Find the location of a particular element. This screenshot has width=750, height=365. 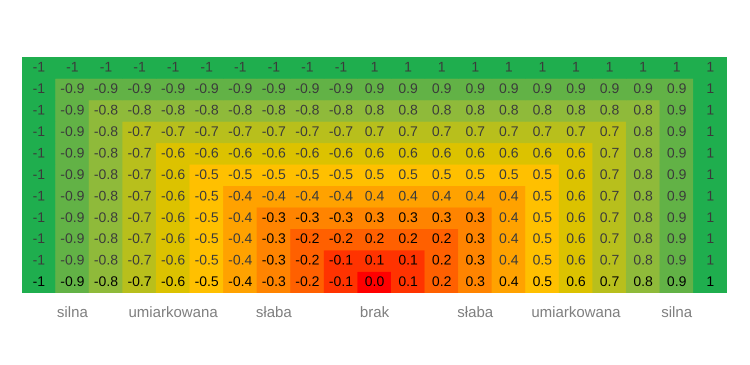

x-tick-label: słaba is located at coordinates (475, 313).